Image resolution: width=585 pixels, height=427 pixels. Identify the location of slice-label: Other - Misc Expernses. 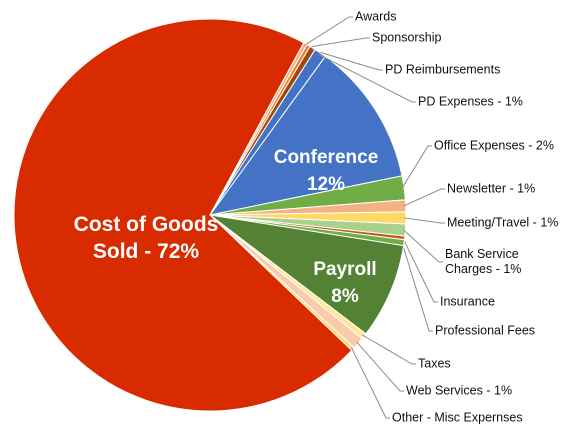
(457, 417).